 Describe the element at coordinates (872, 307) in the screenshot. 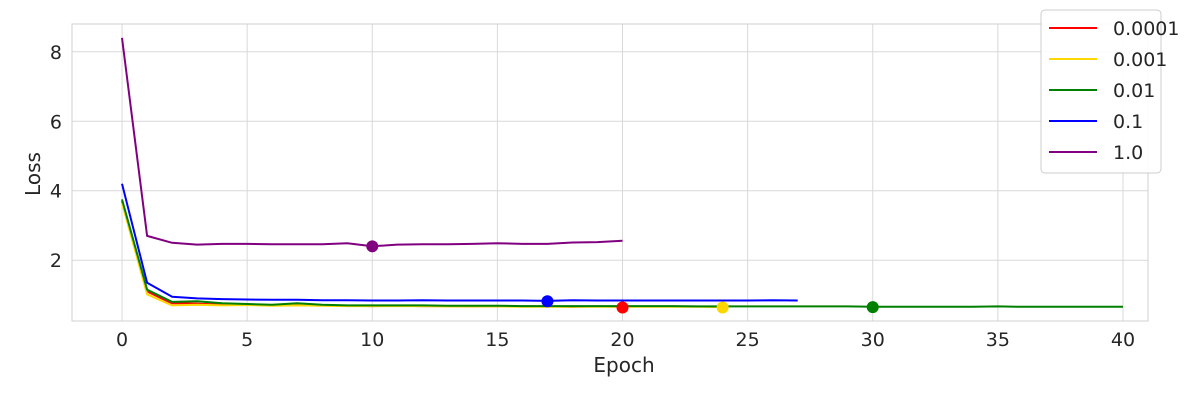

I see `best-marker-0.01` at that location.